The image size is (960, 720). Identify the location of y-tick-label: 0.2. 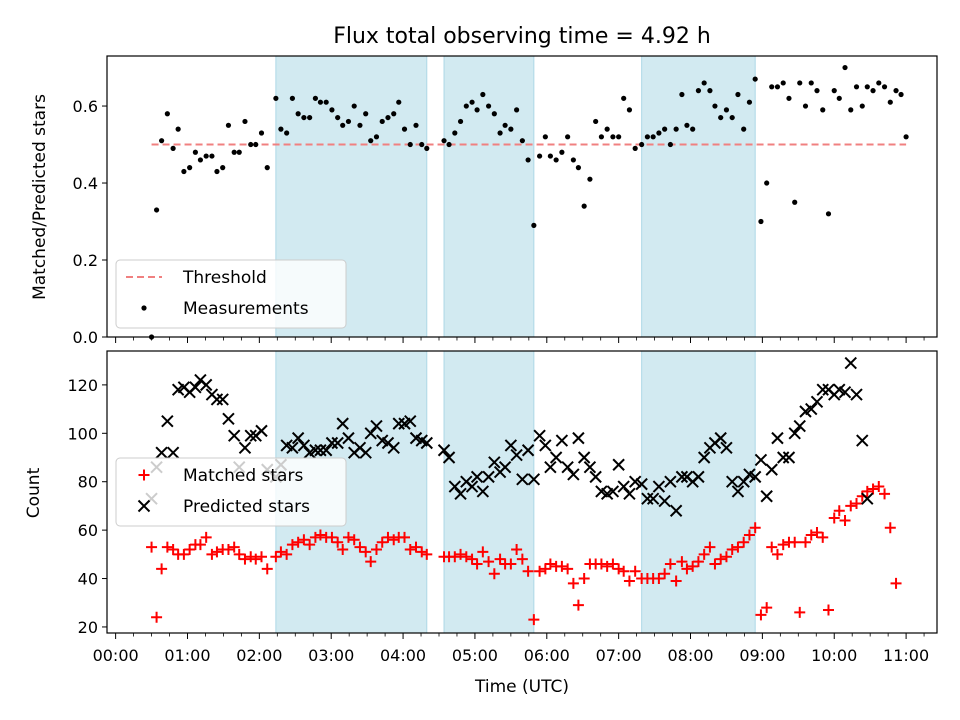
(85, 260).